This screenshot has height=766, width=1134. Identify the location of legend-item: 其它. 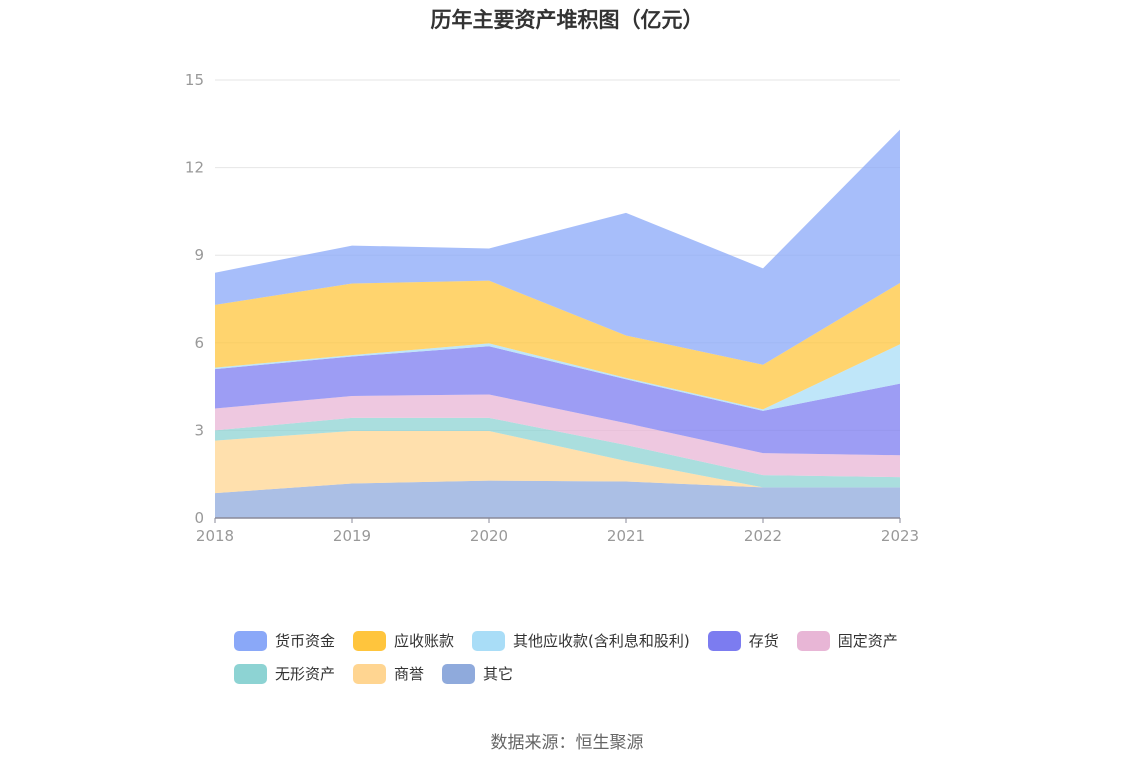
(477, 673).